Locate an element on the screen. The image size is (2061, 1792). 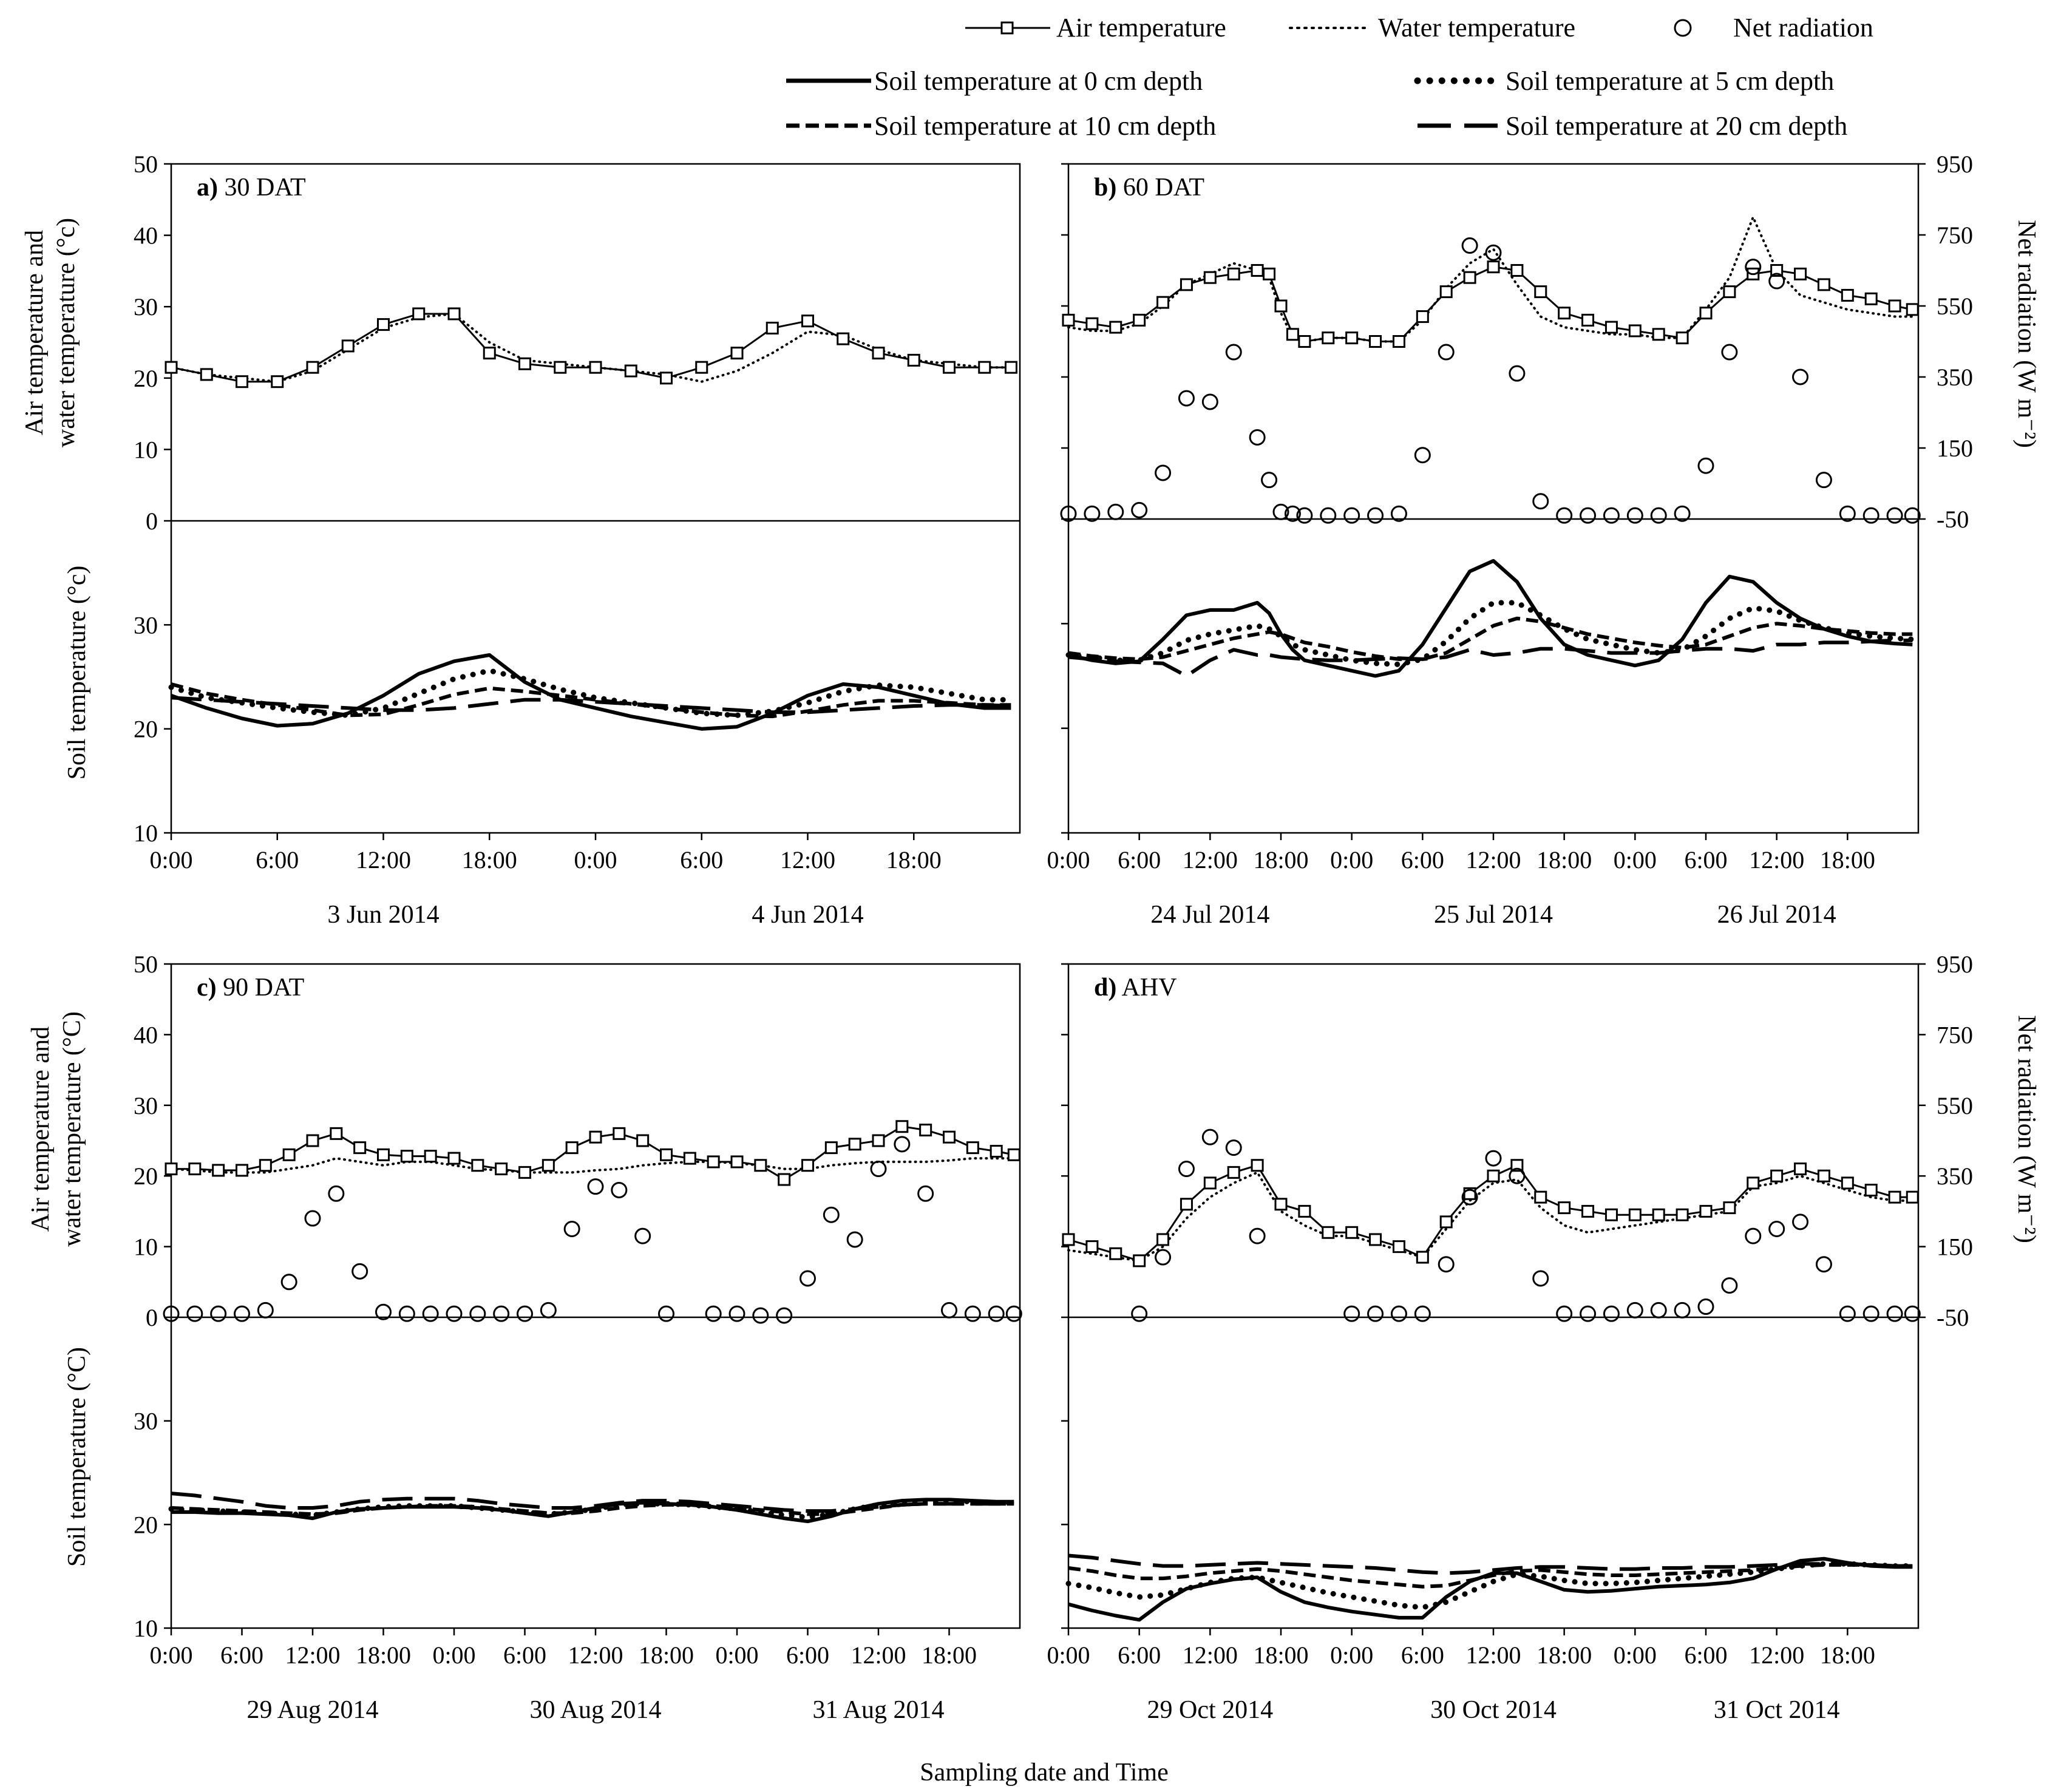
day-label: 24 Jul 2014 is located at coordinates (1209, 915).